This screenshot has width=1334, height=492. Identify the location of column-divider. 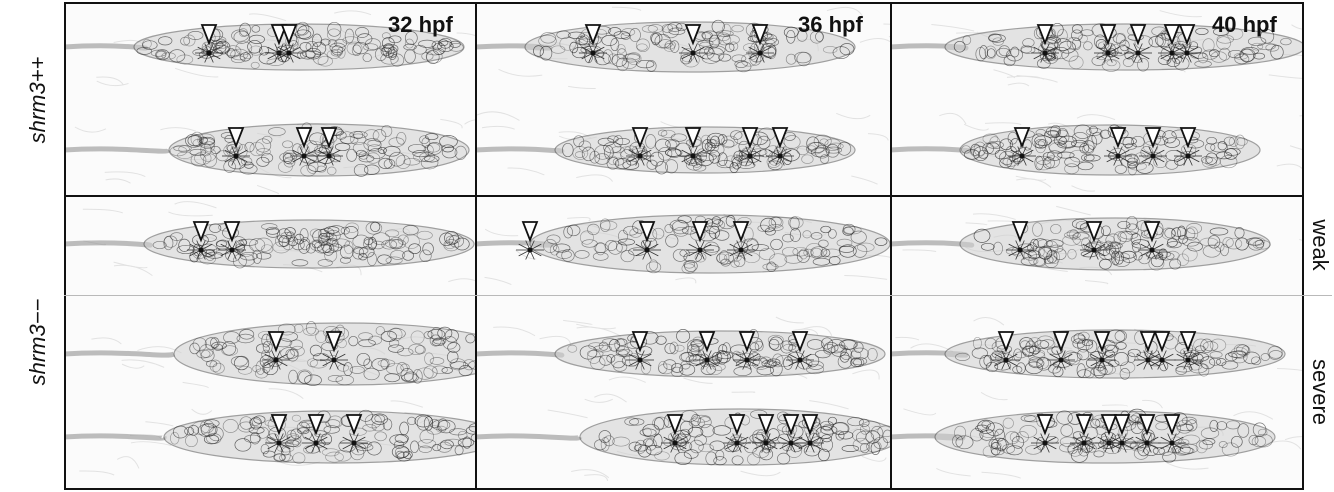
(476, 245).